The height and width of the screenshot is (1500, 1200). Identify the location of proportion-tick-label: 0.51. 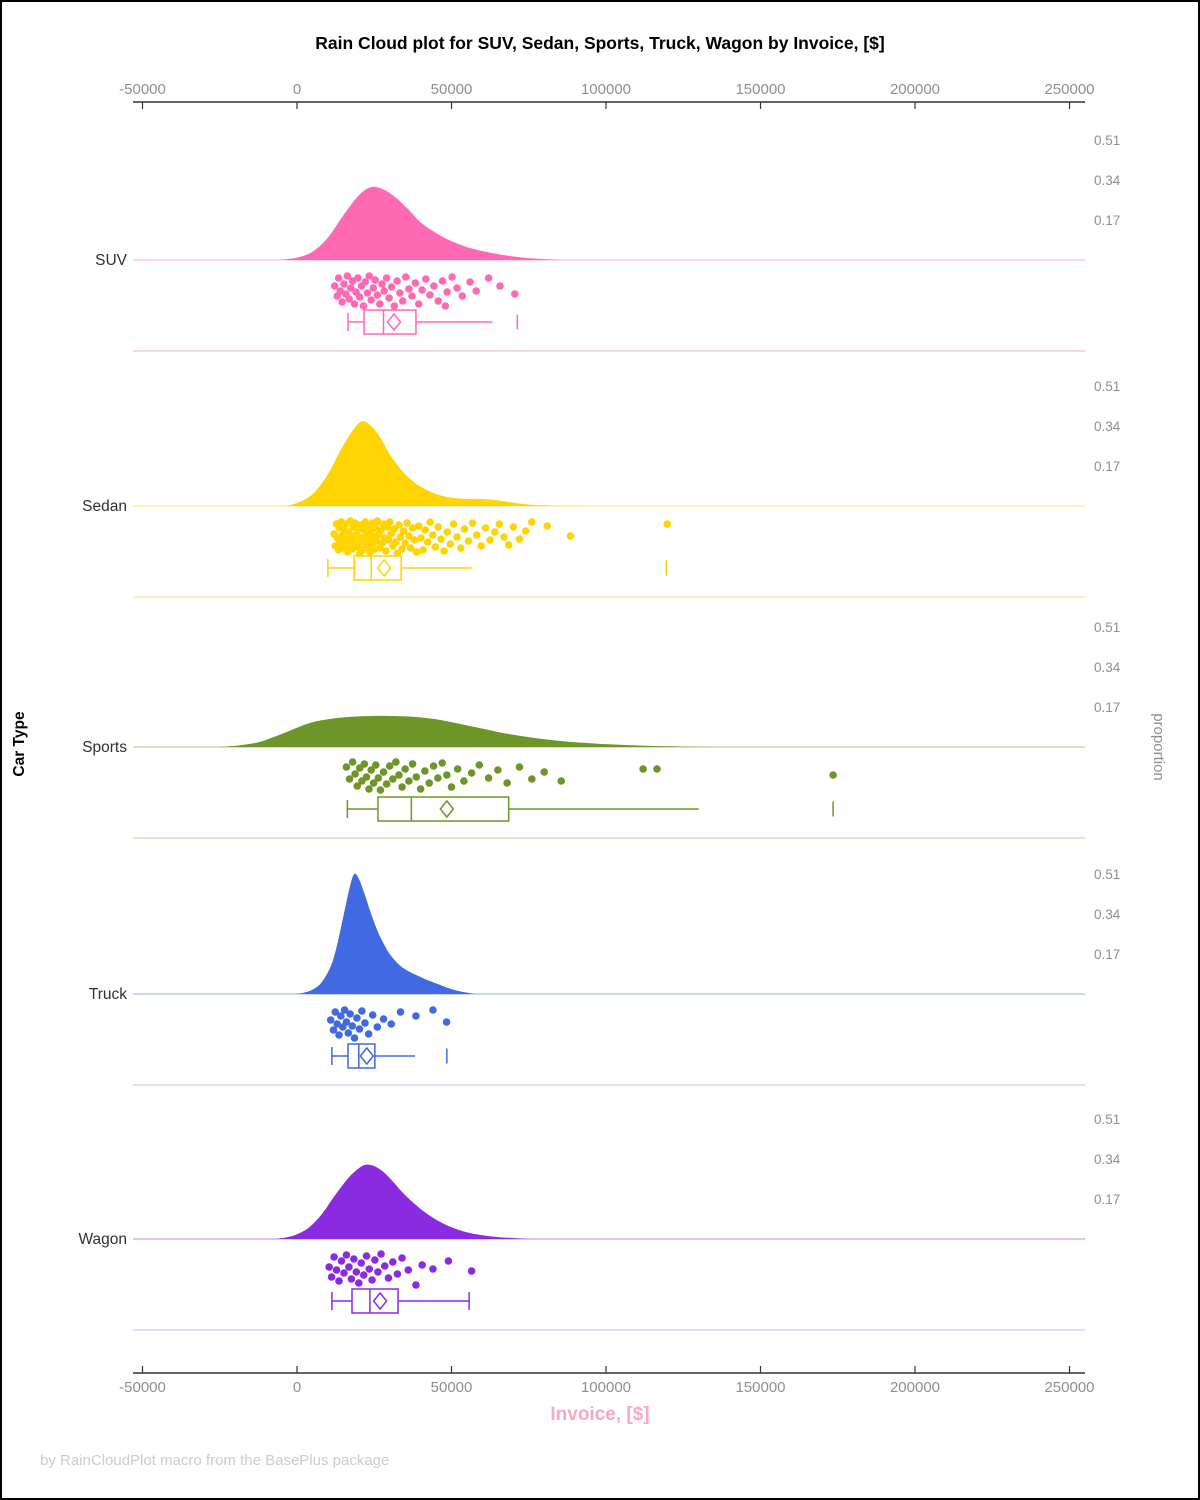
(1107, 874).